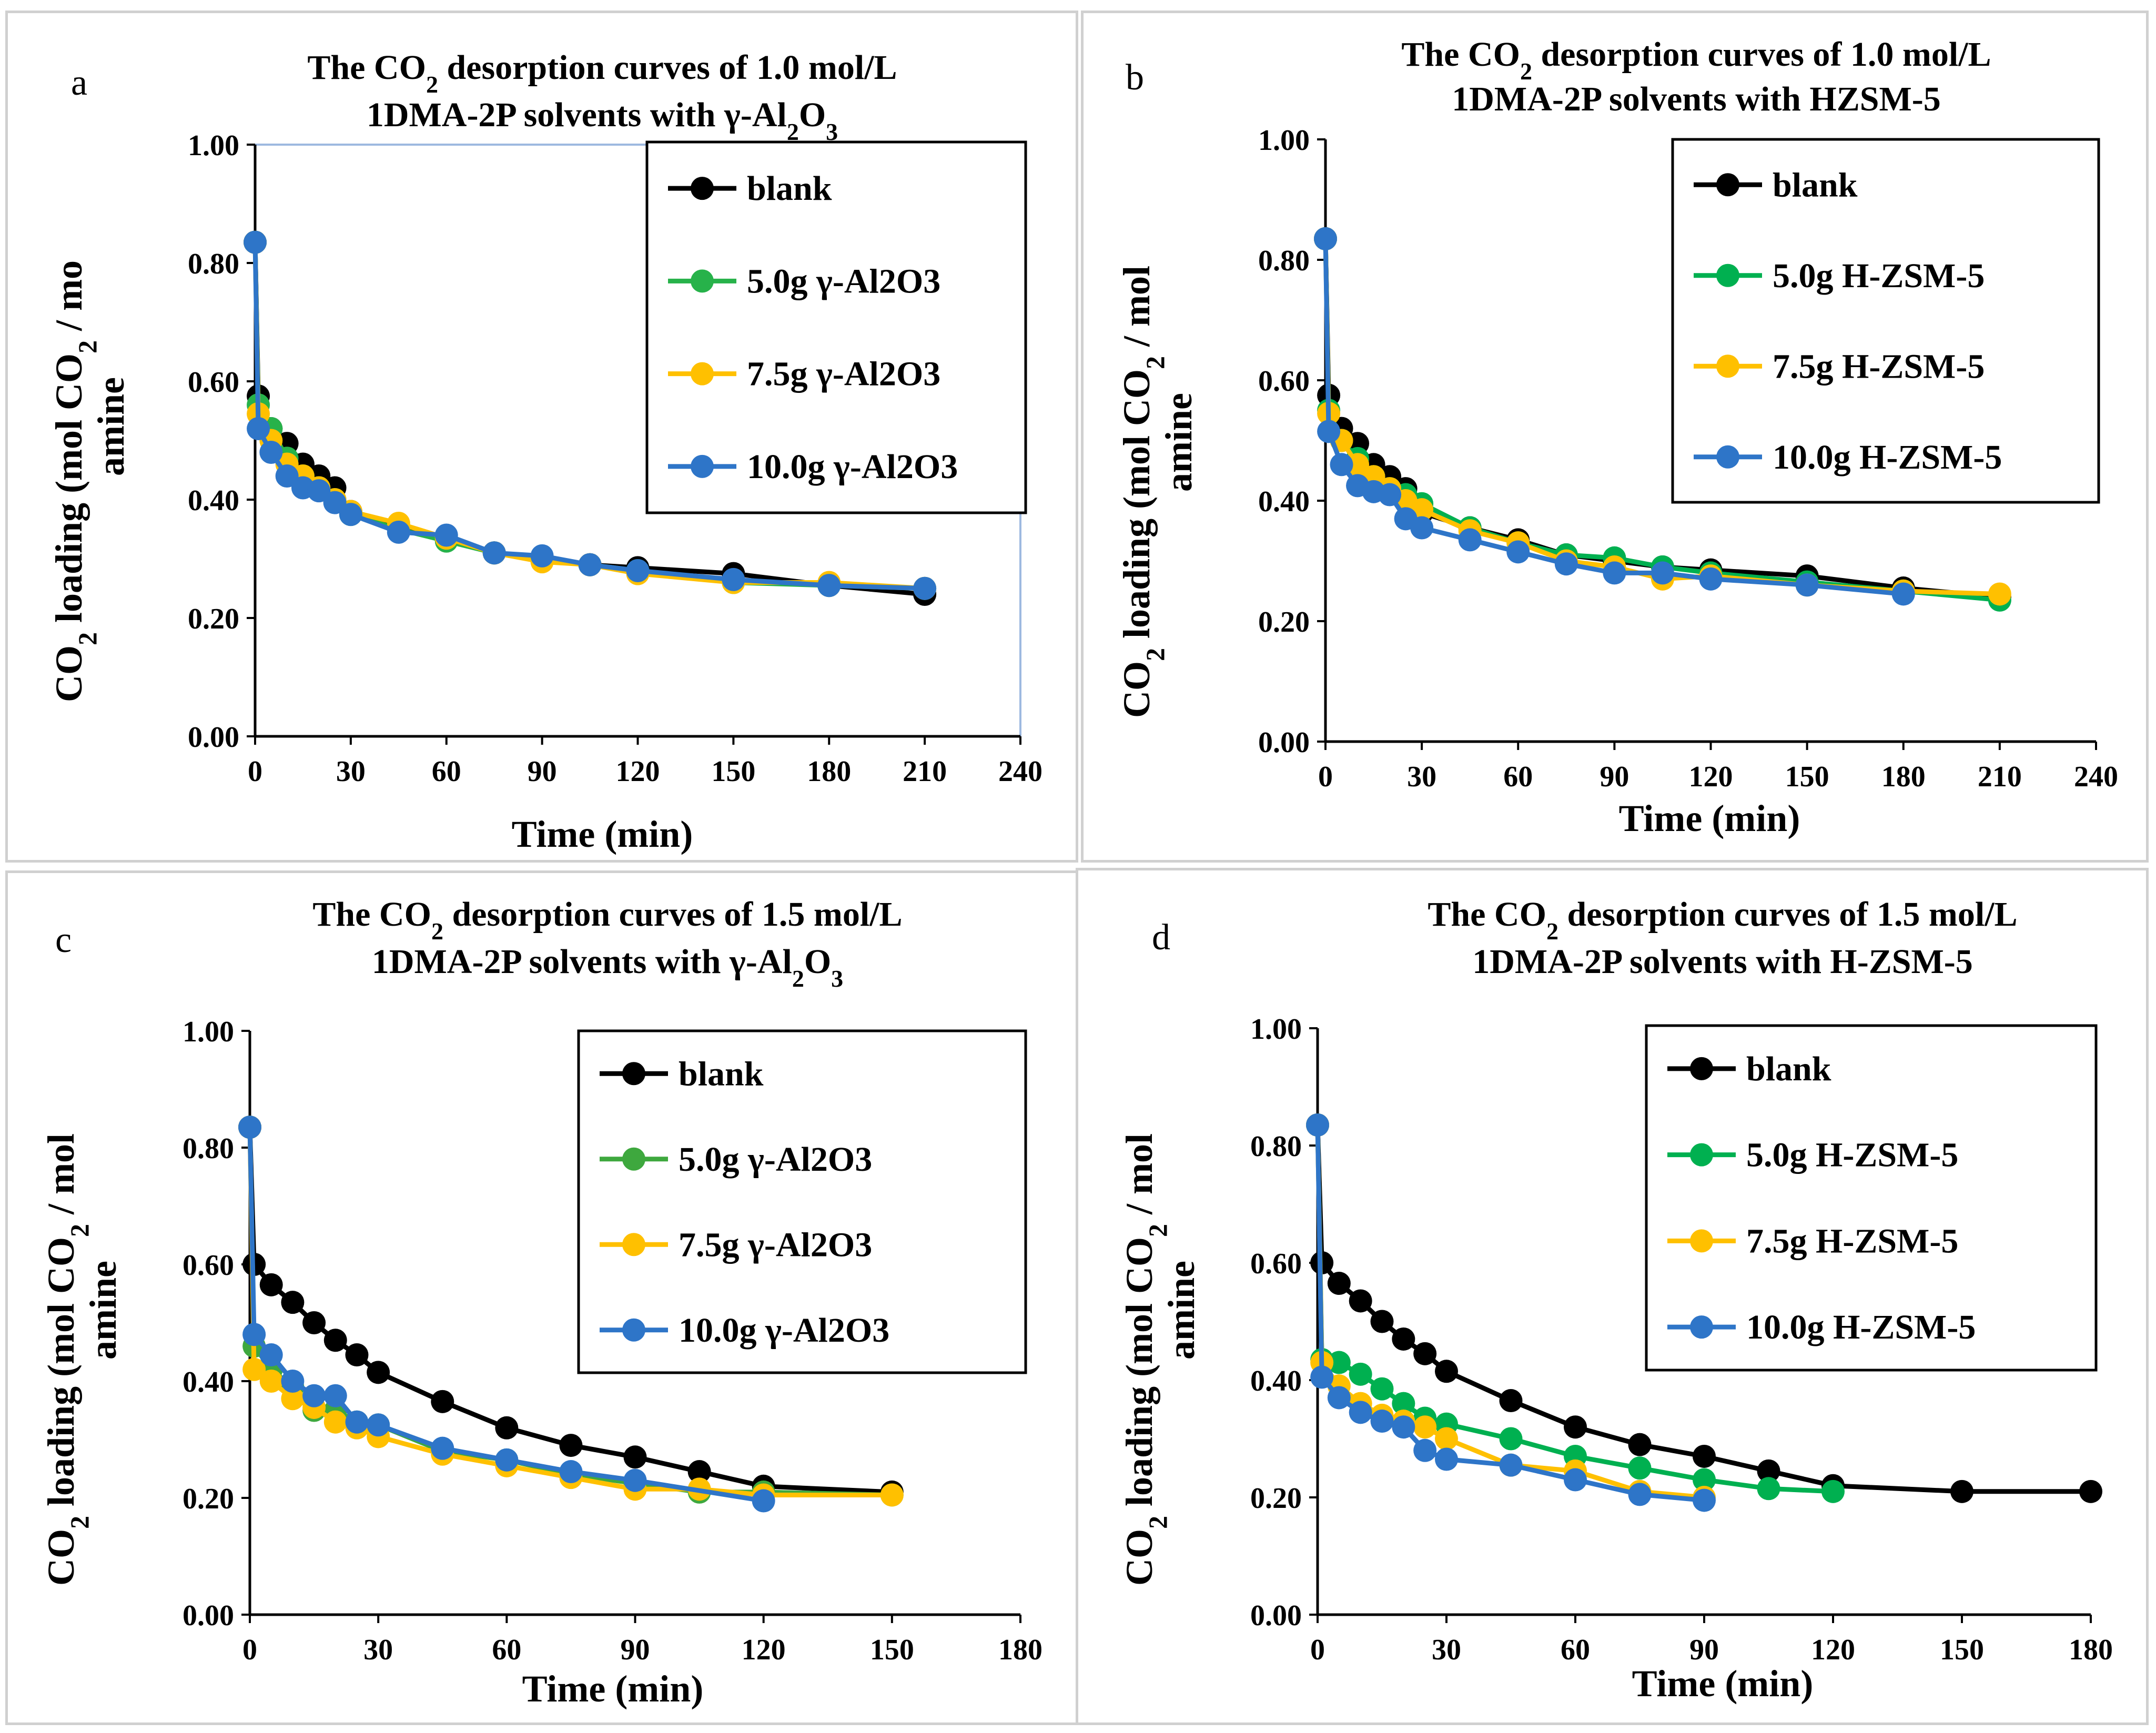  I want to click on x-tick-label: 120, so click(638, 771).